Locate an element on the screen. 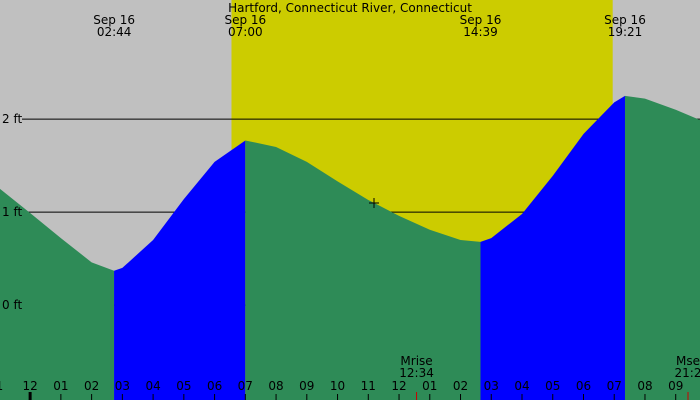  cursor-cross is located at coordinates (374, 203).